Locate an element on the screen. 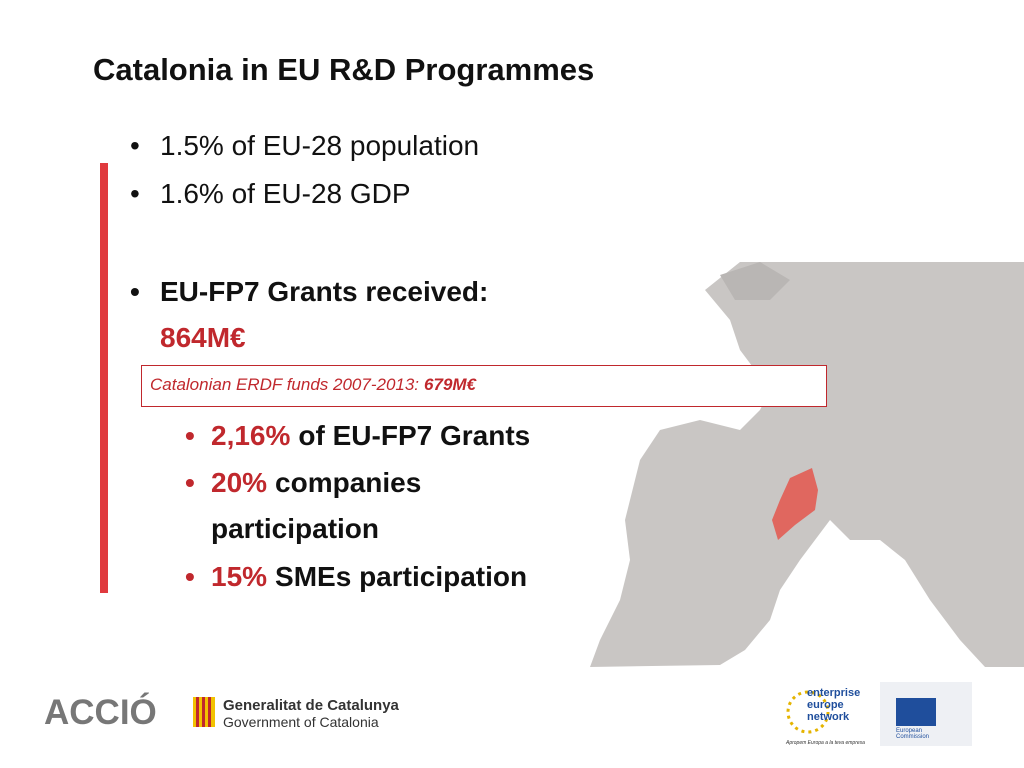  grants-amount: 864M€ is located at coordinates (203, 337).